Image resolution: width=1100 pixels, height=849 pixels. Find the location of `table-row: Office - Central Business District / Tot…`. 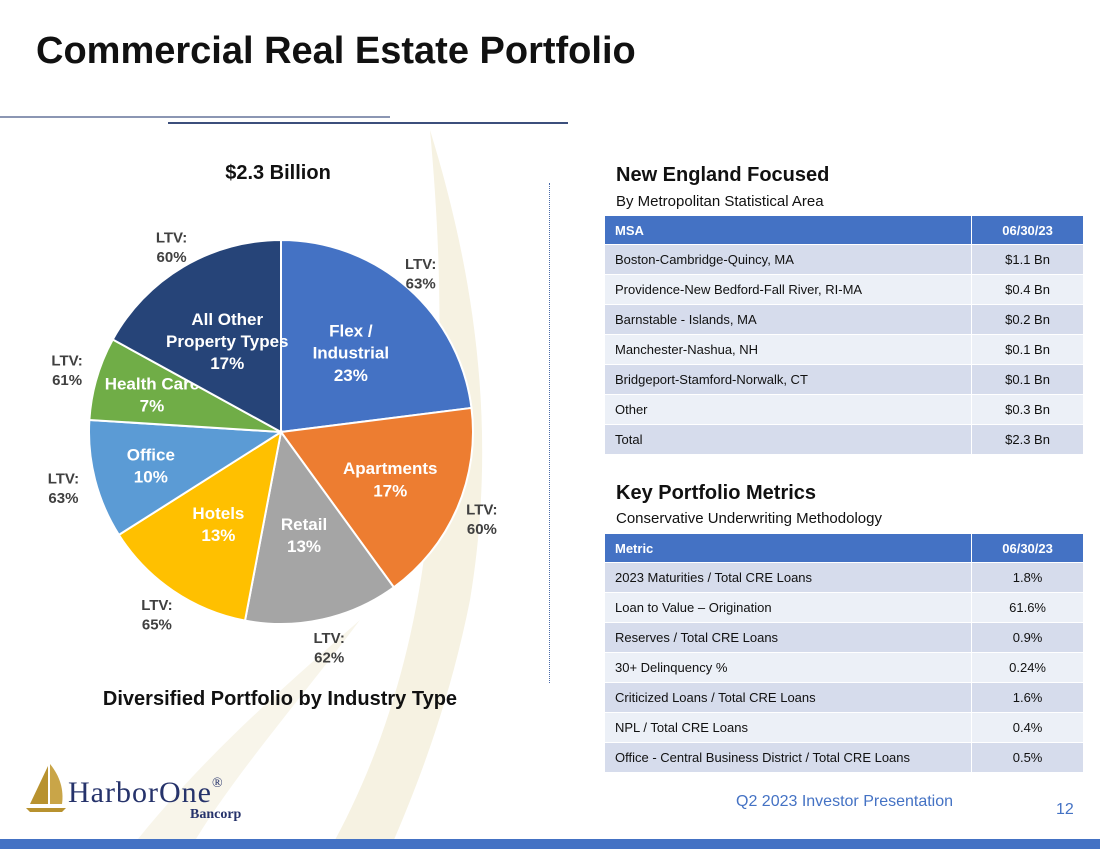

table-row: Office - Central Business District / Tot… is located at coordinates (843, 757).